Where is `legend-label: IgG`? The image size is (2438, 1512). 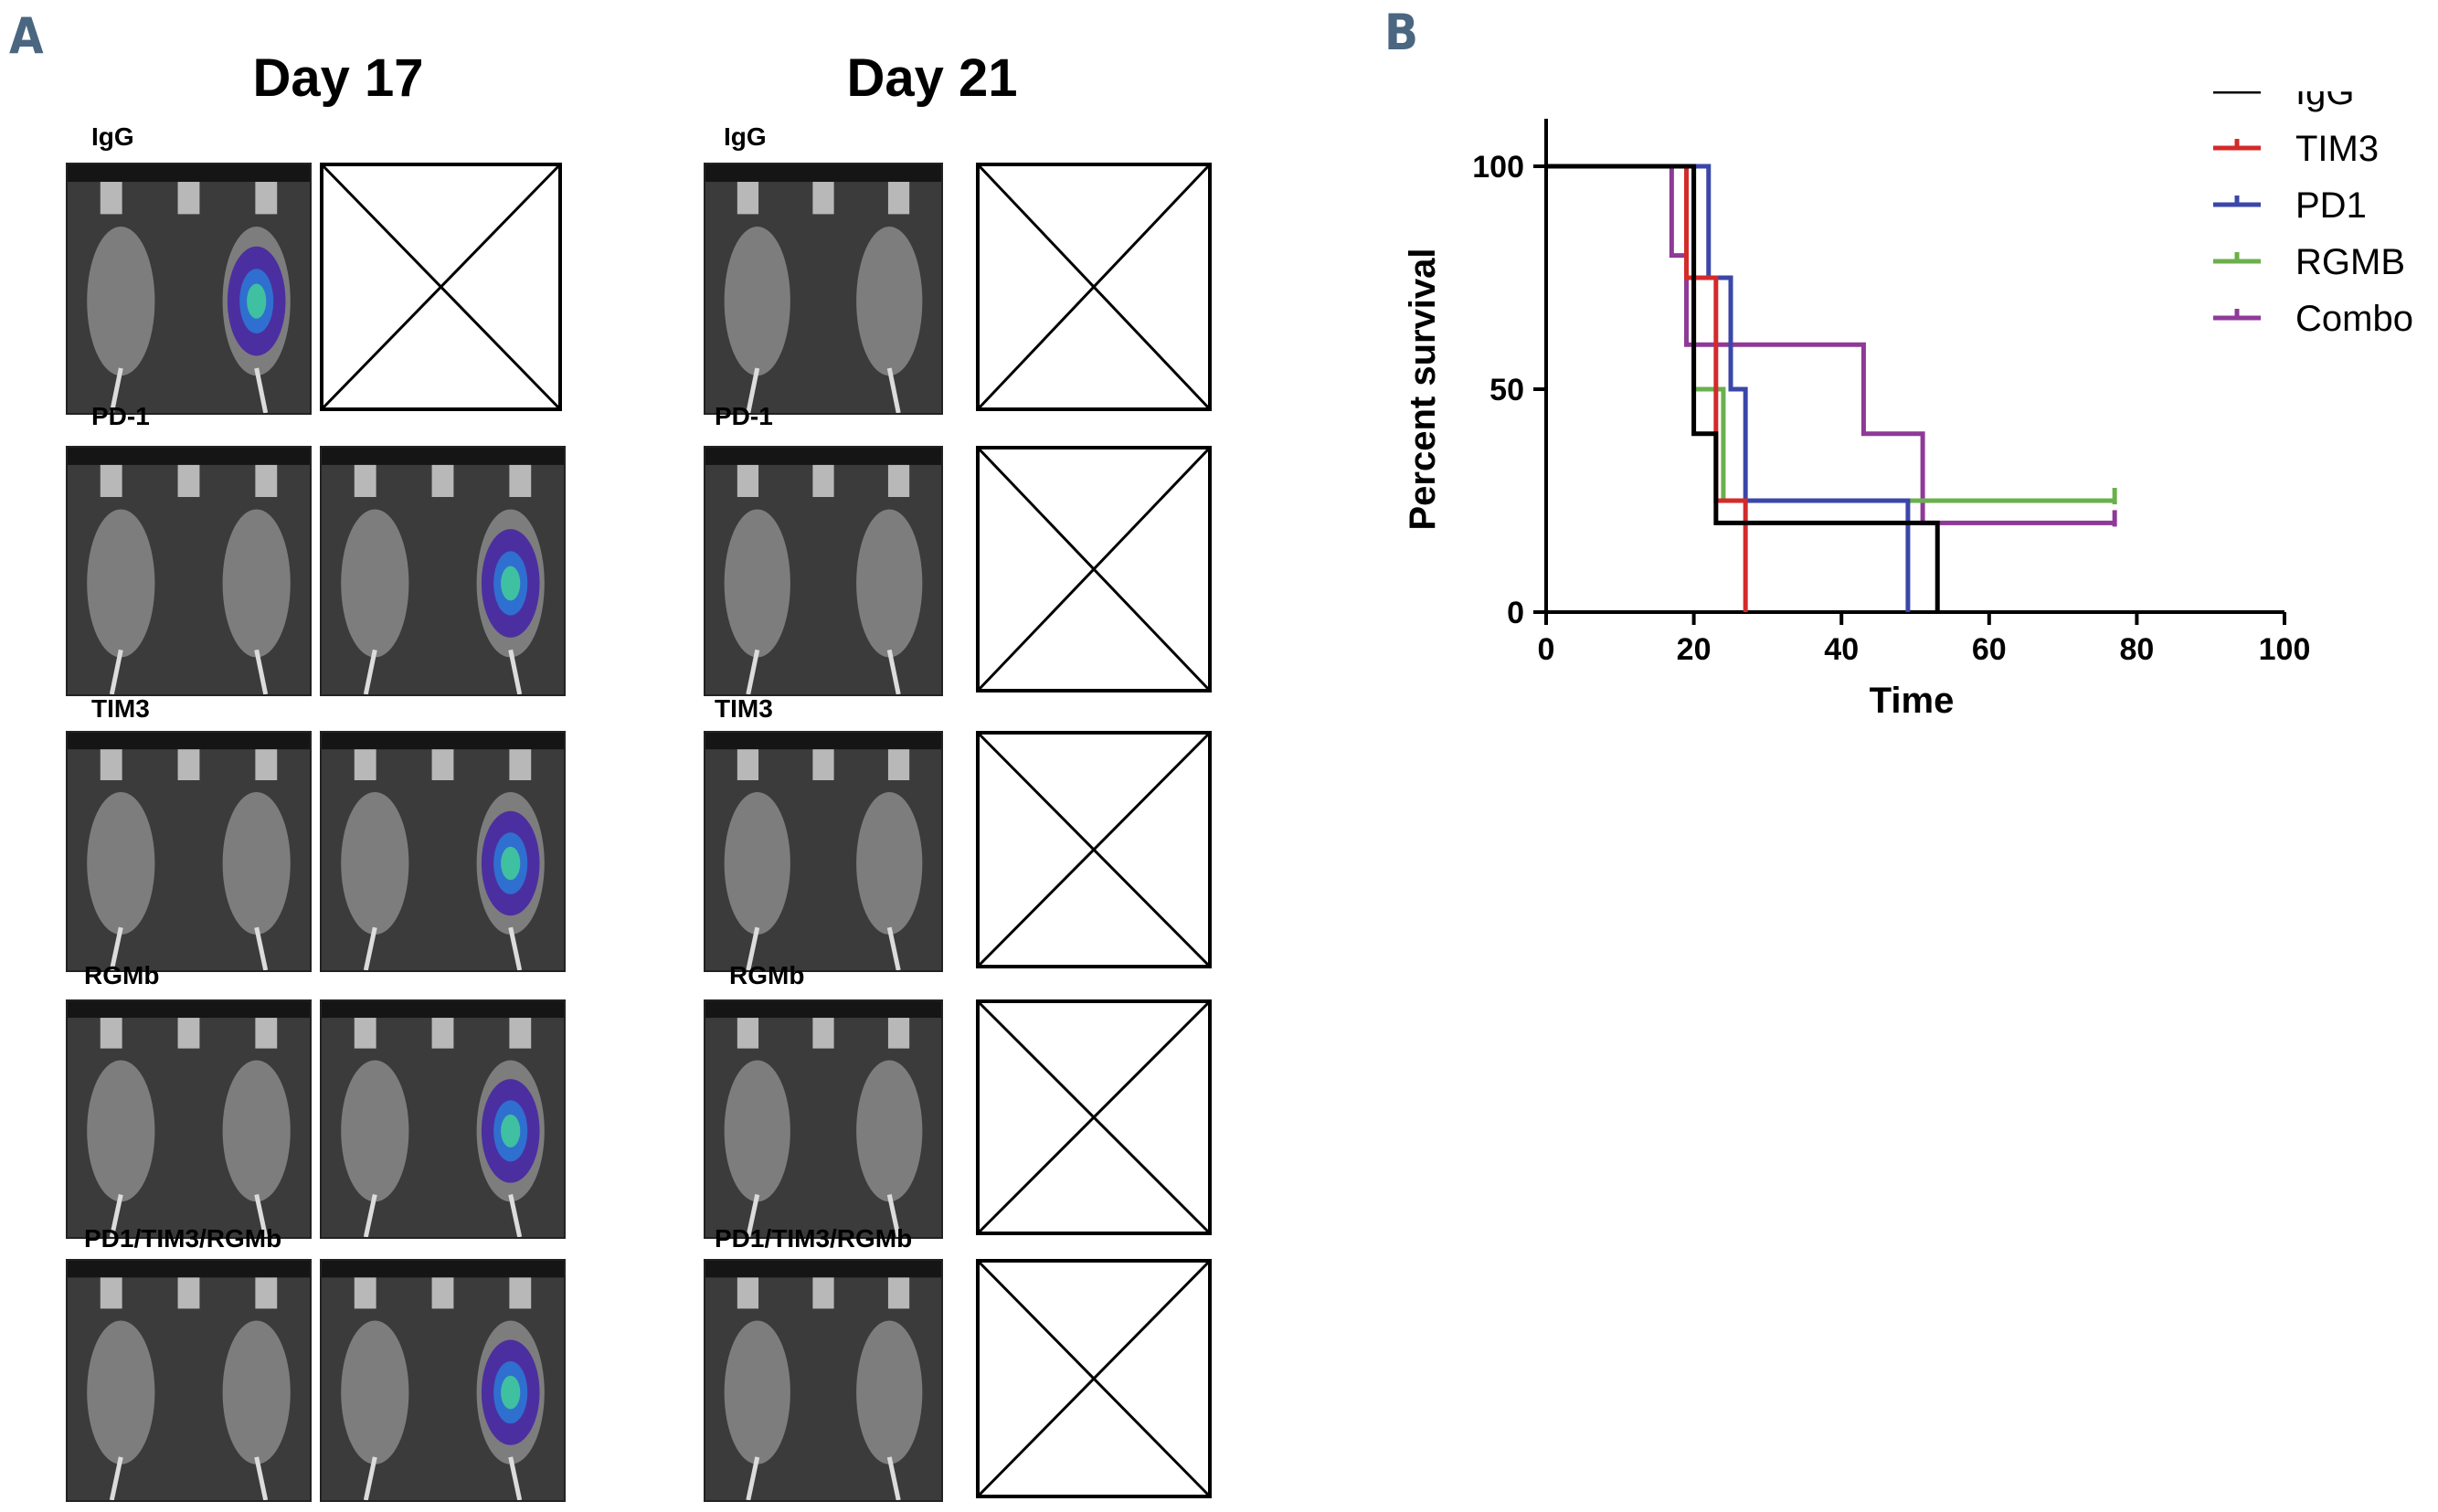
legend-label: IgG is located at coordinates (2324, 101).